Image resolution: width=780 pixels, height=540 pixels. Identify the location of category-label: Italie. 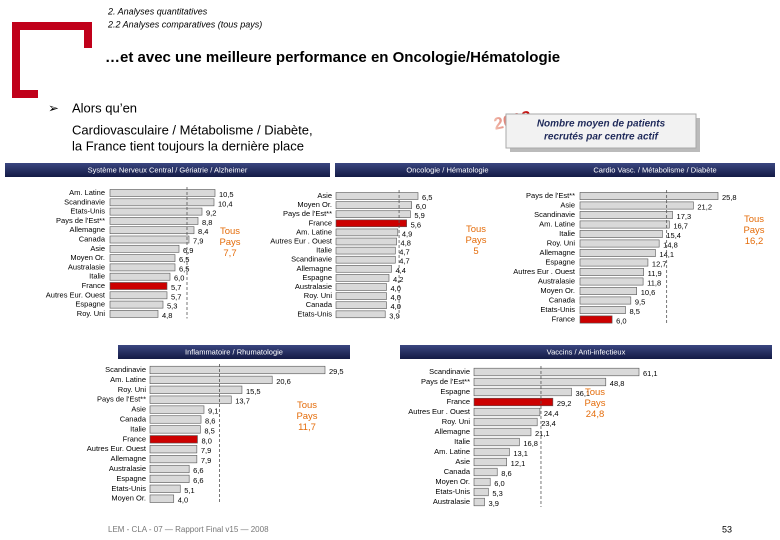
(462, 441).